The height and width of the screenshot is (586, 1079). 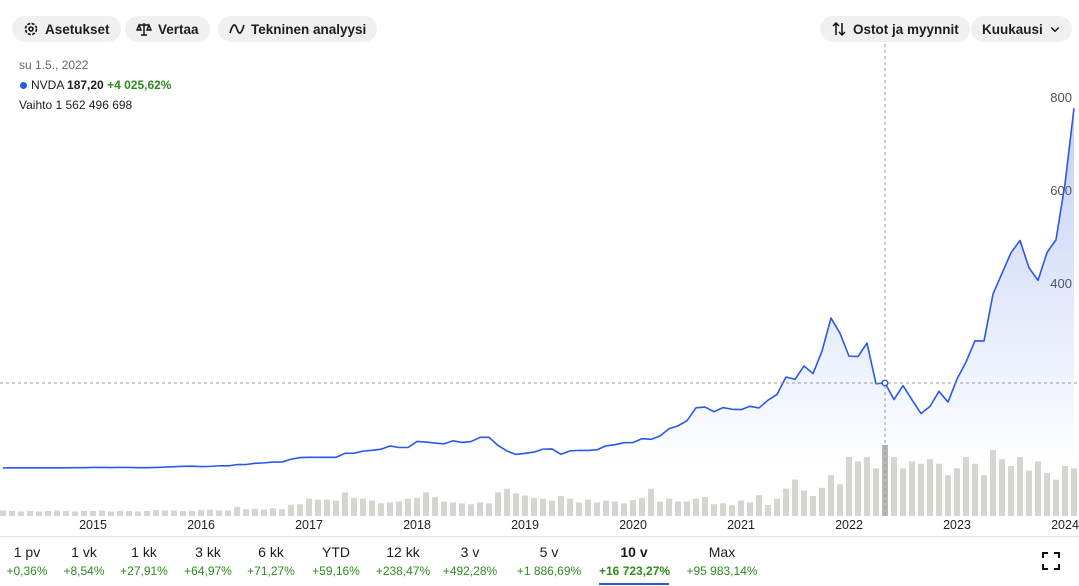 What do you see at coordinates (957, 525) in the screenshot?
I see `x-tick-label: 2023` at bounding box center [957, 525].